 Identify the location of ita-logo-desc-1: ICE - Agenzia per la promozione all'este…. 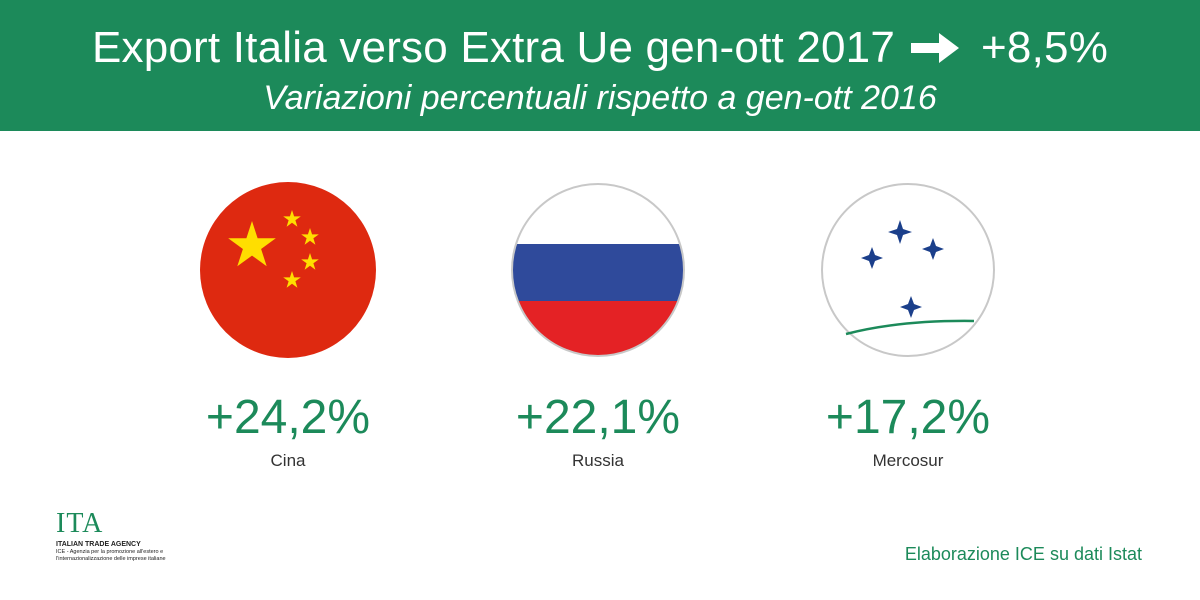
(110, 552).